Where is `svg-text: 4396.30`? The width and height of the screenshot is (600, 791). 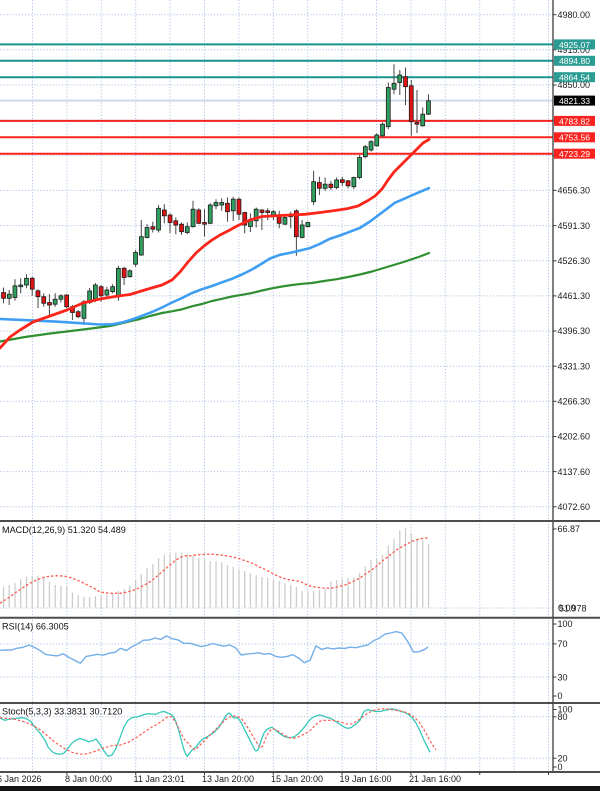
svg-text: 4396.30 is located at coordinates (574, 331).